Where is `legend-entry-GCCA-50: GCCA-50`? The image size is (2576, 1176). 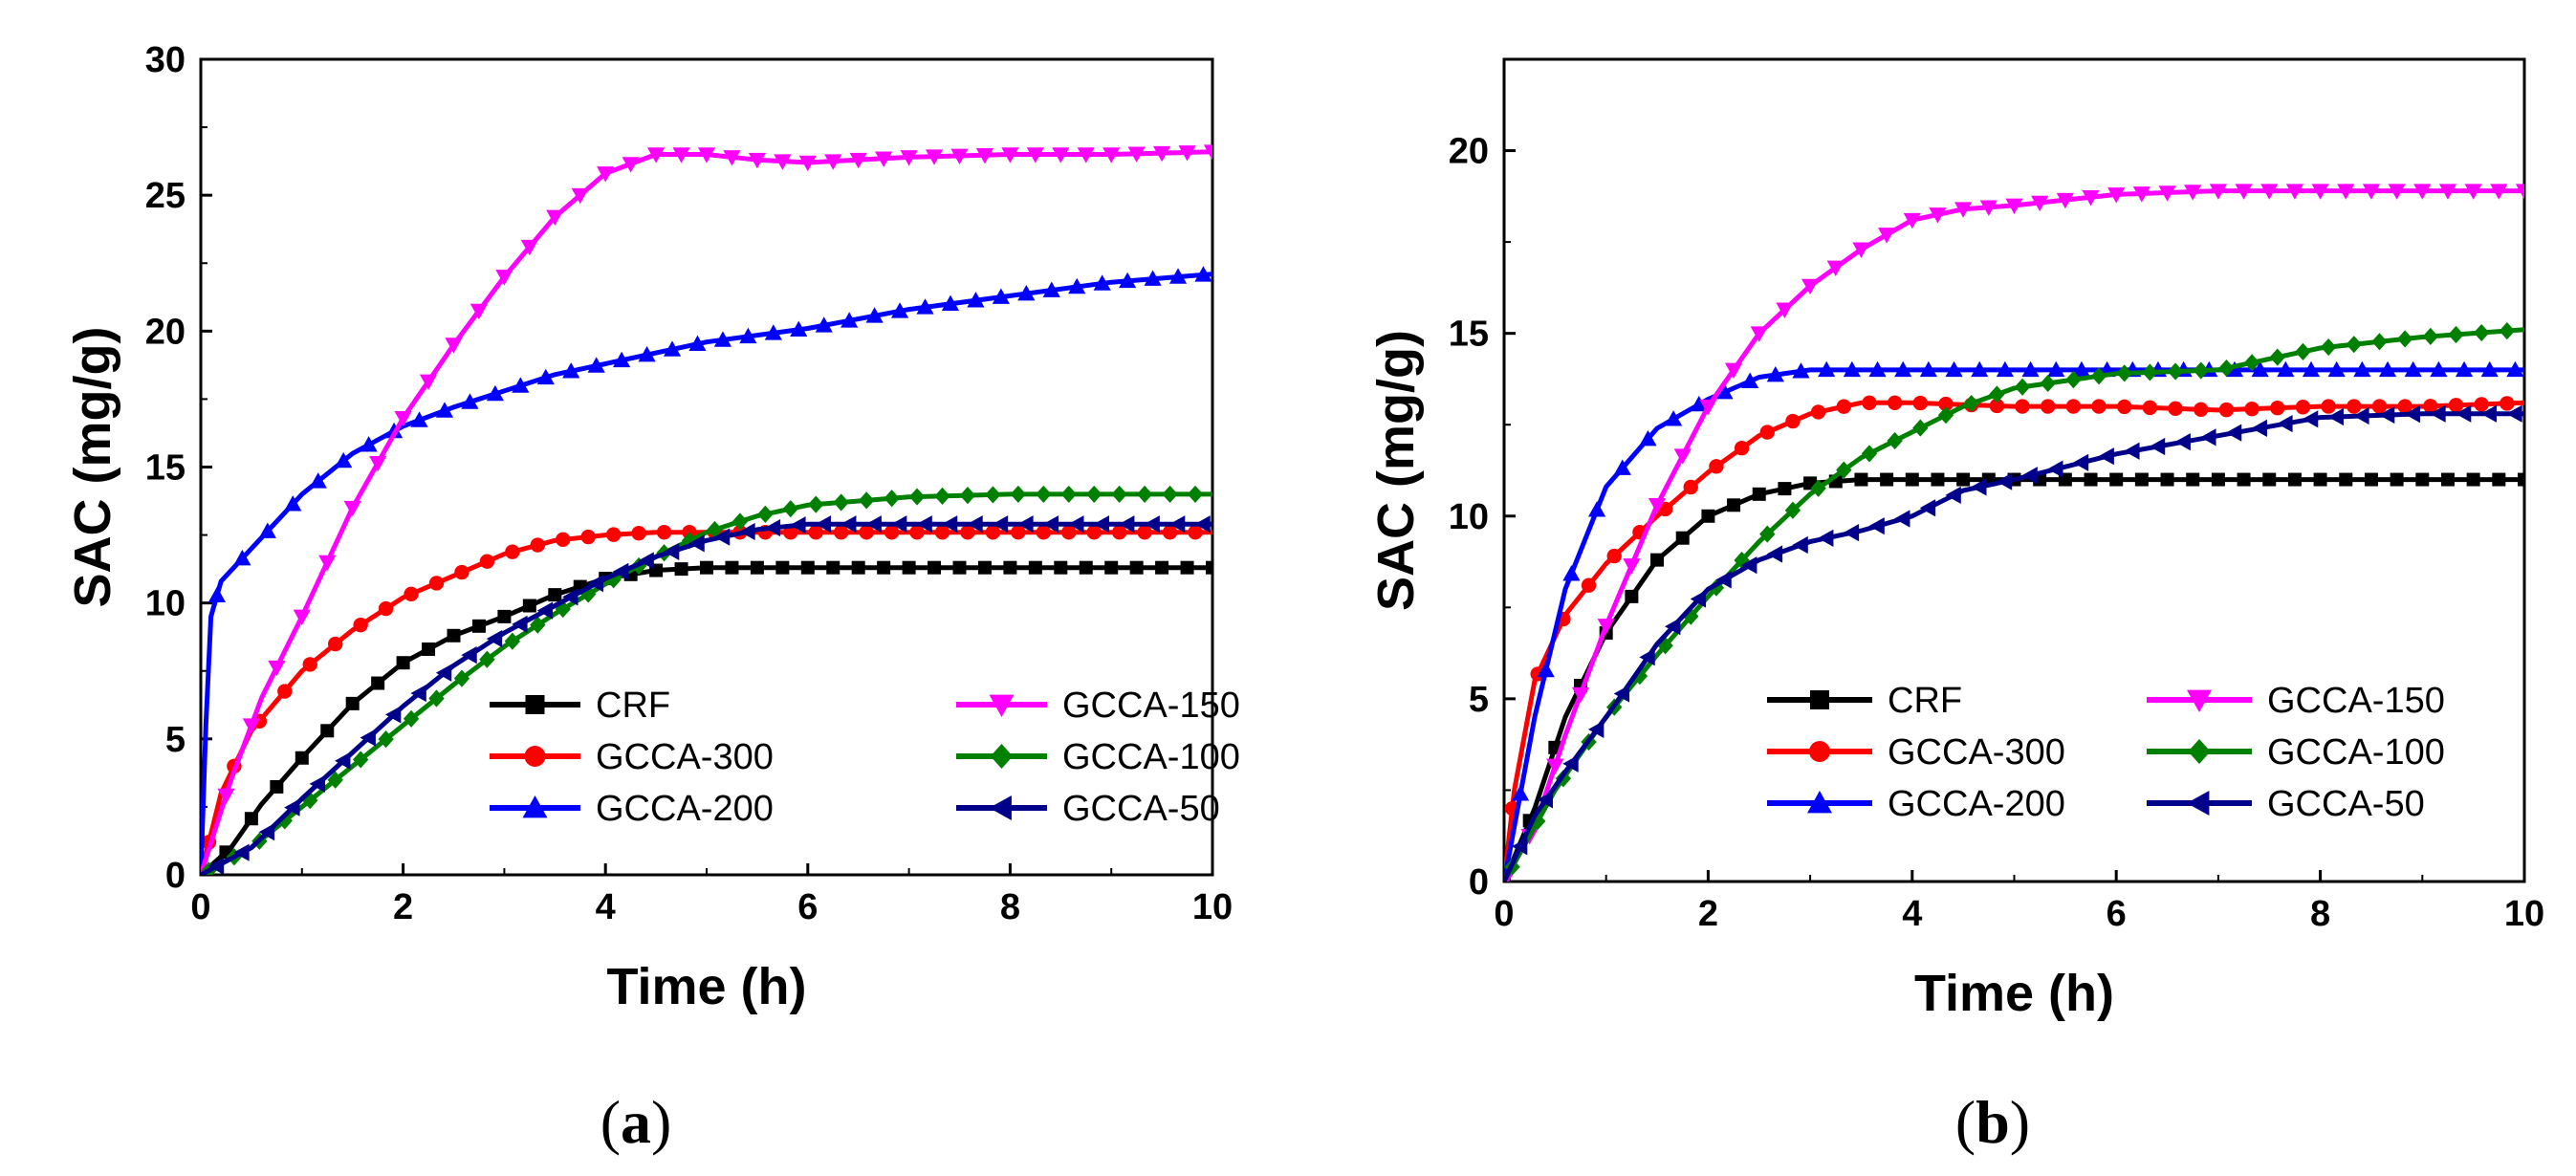 legend-entry-GCCA-50: GCCA-50 is located at coordinates (1088, 809).